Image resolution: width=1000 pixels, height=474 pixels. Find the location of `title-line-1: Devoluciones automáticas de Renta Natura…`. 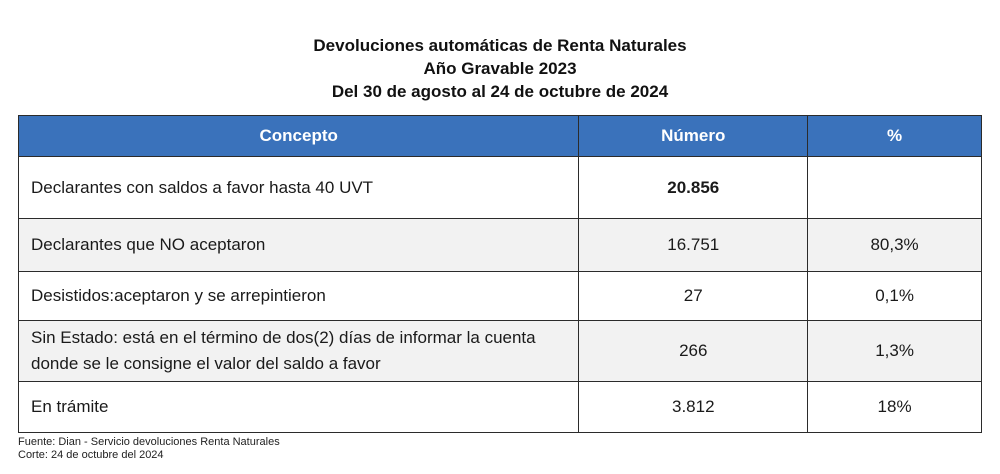

title-line-1: Devoluciones automáticas de Renta Natura… is located at coordinates (500, 45).